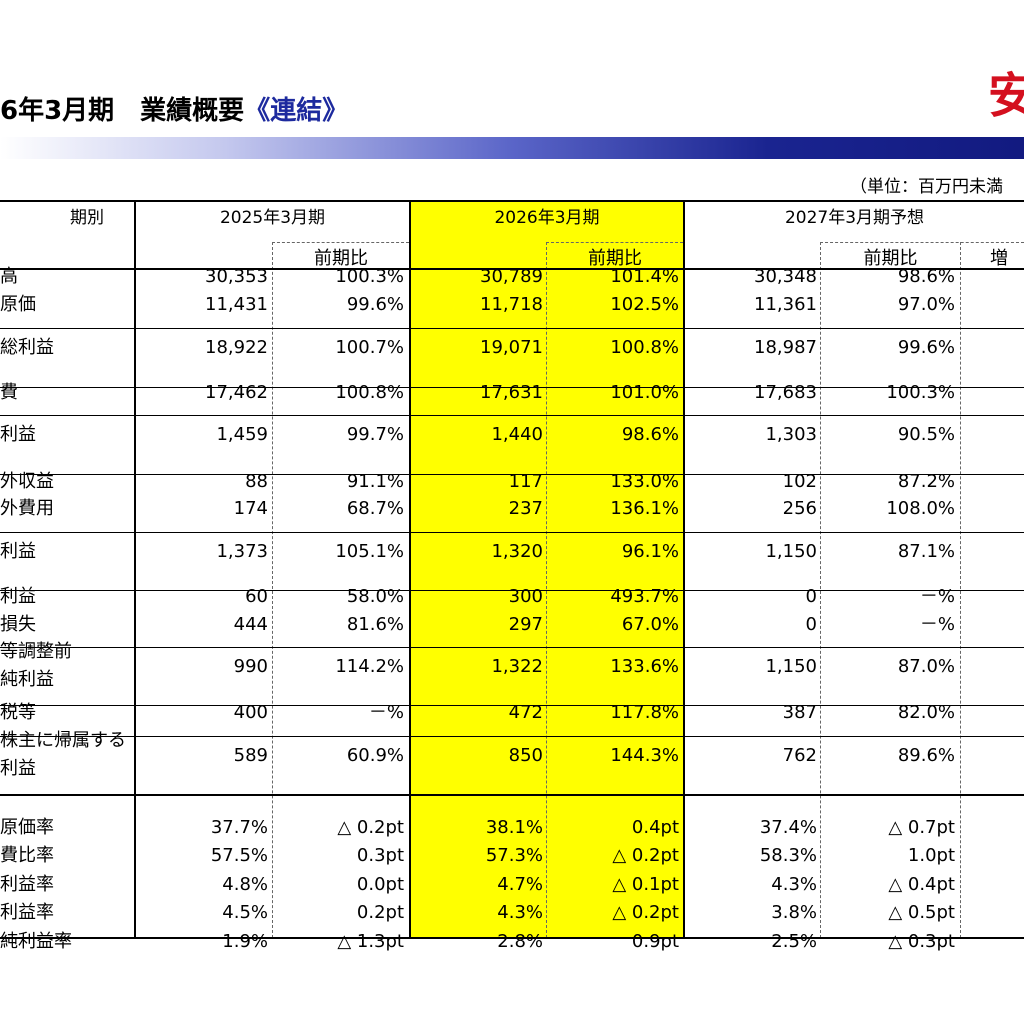  I want to click on table-cell-r25: 99.7%, so click(375, 434).